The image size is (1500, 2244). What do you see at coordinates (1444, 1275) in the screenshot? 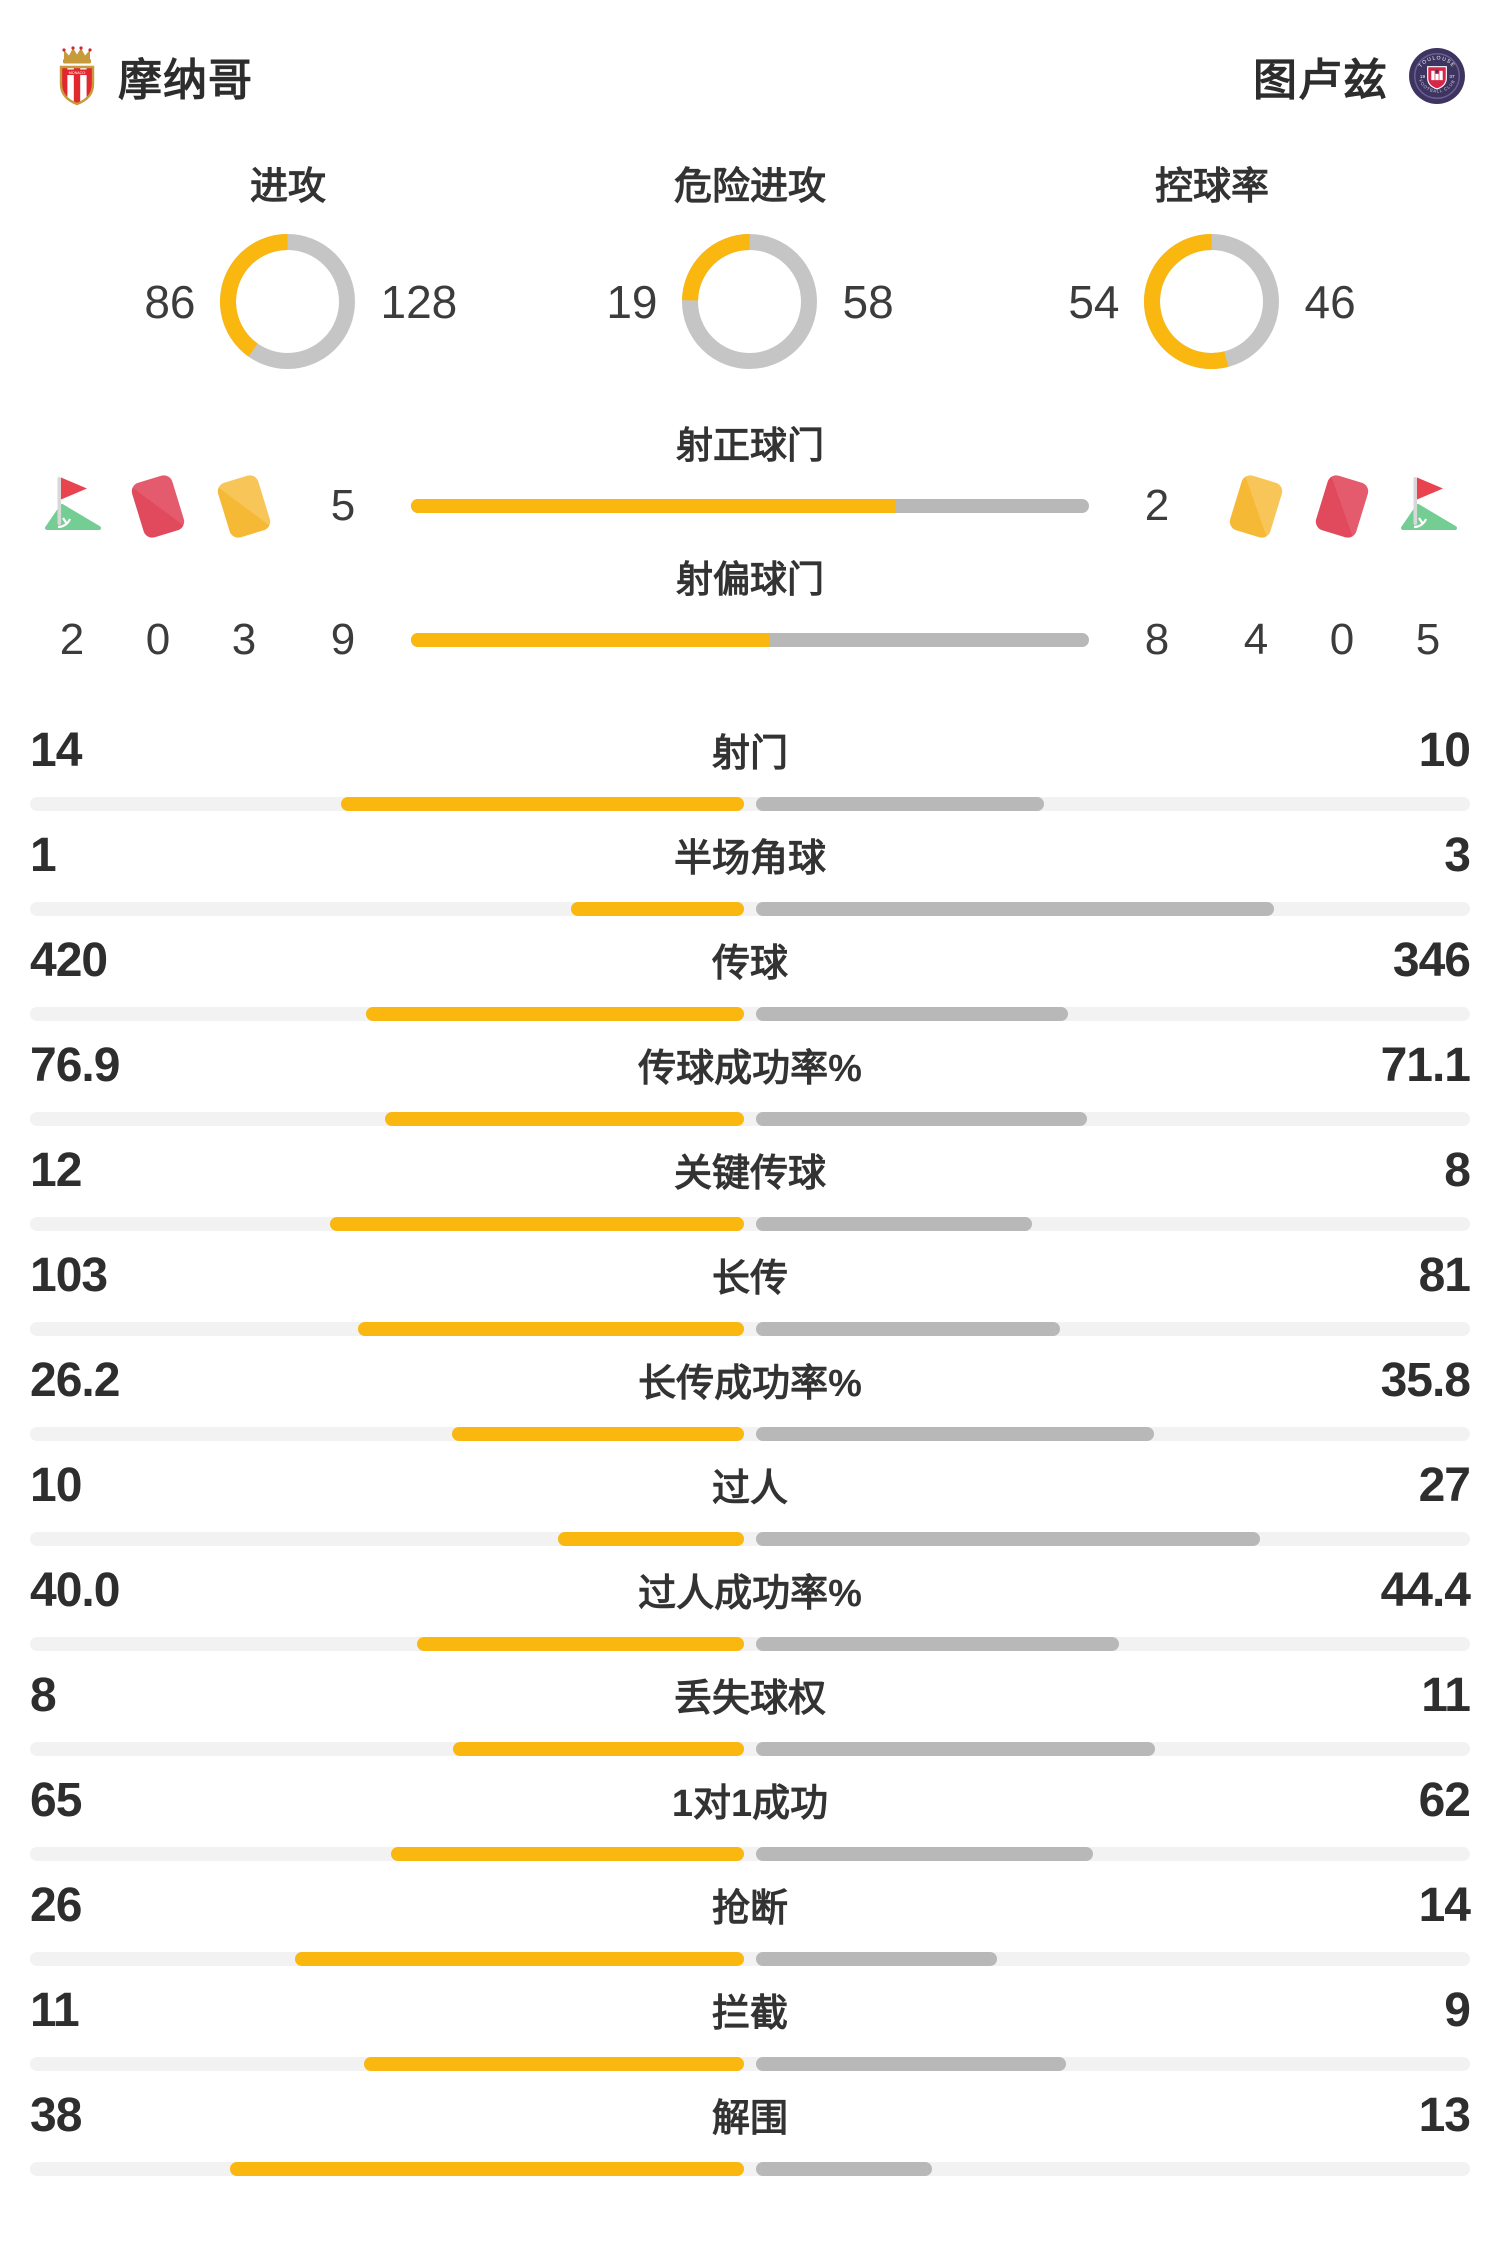
I see `stat-away-value: 81` at bounding box center [1444, 1275].